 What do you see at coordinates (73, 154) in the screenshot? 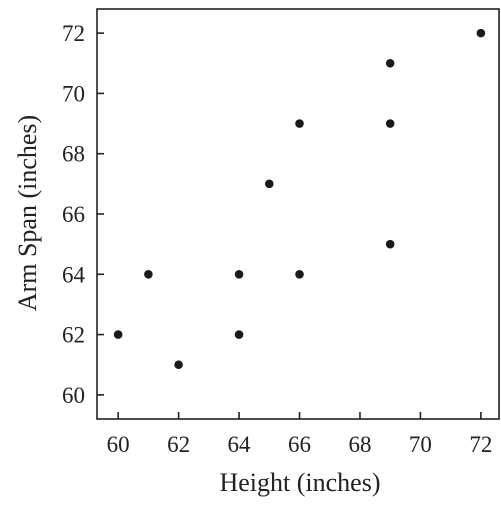
I see `y-tick-label: 68` at bounding box center [73, 154].